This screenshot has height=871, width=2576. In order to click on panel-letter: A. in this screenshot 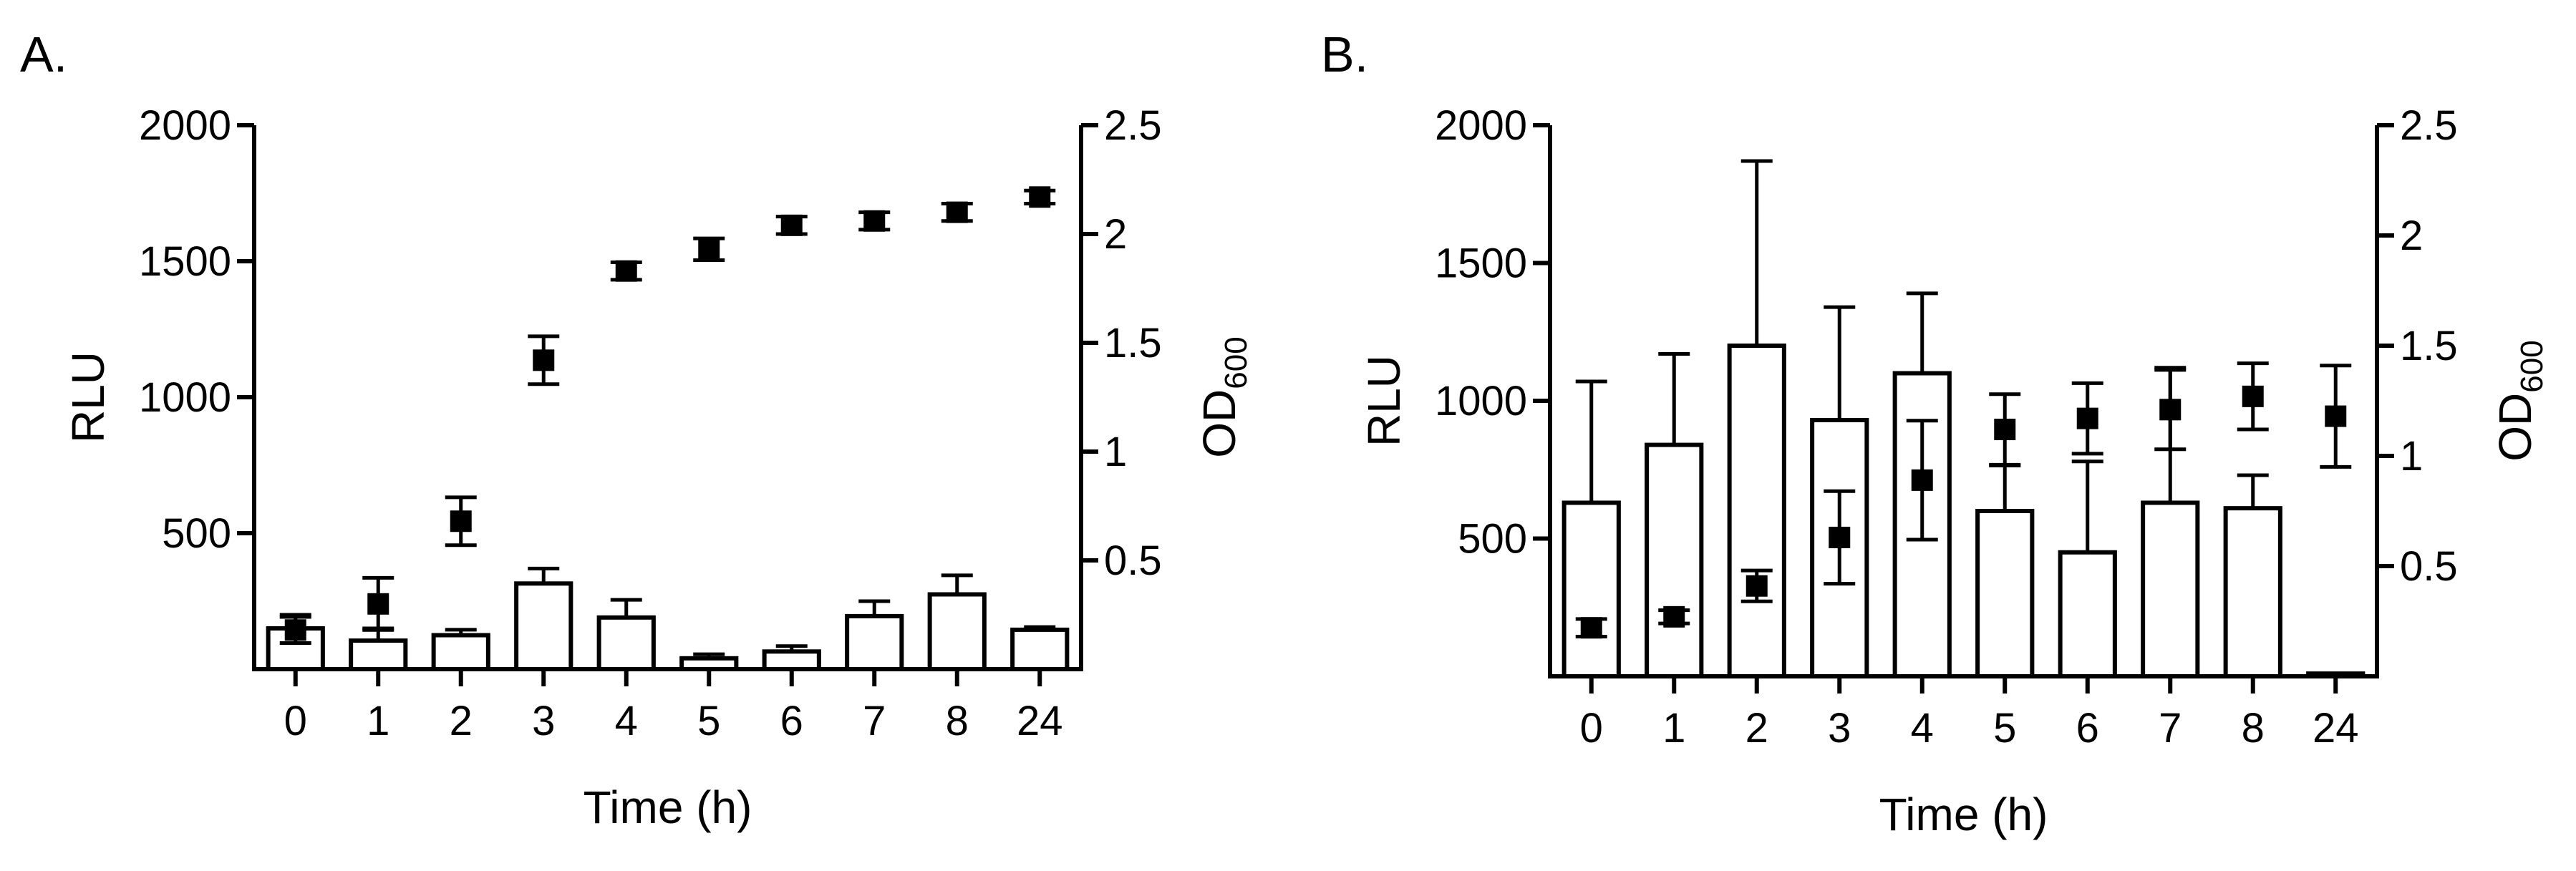, I will do `click(43, 54)`.